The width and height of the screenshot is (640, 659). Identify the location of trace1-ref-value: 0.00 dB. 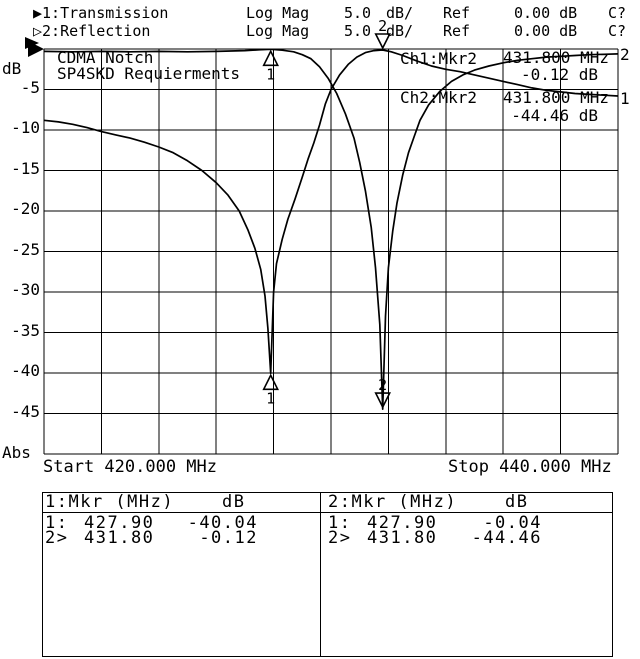
(546, 13).